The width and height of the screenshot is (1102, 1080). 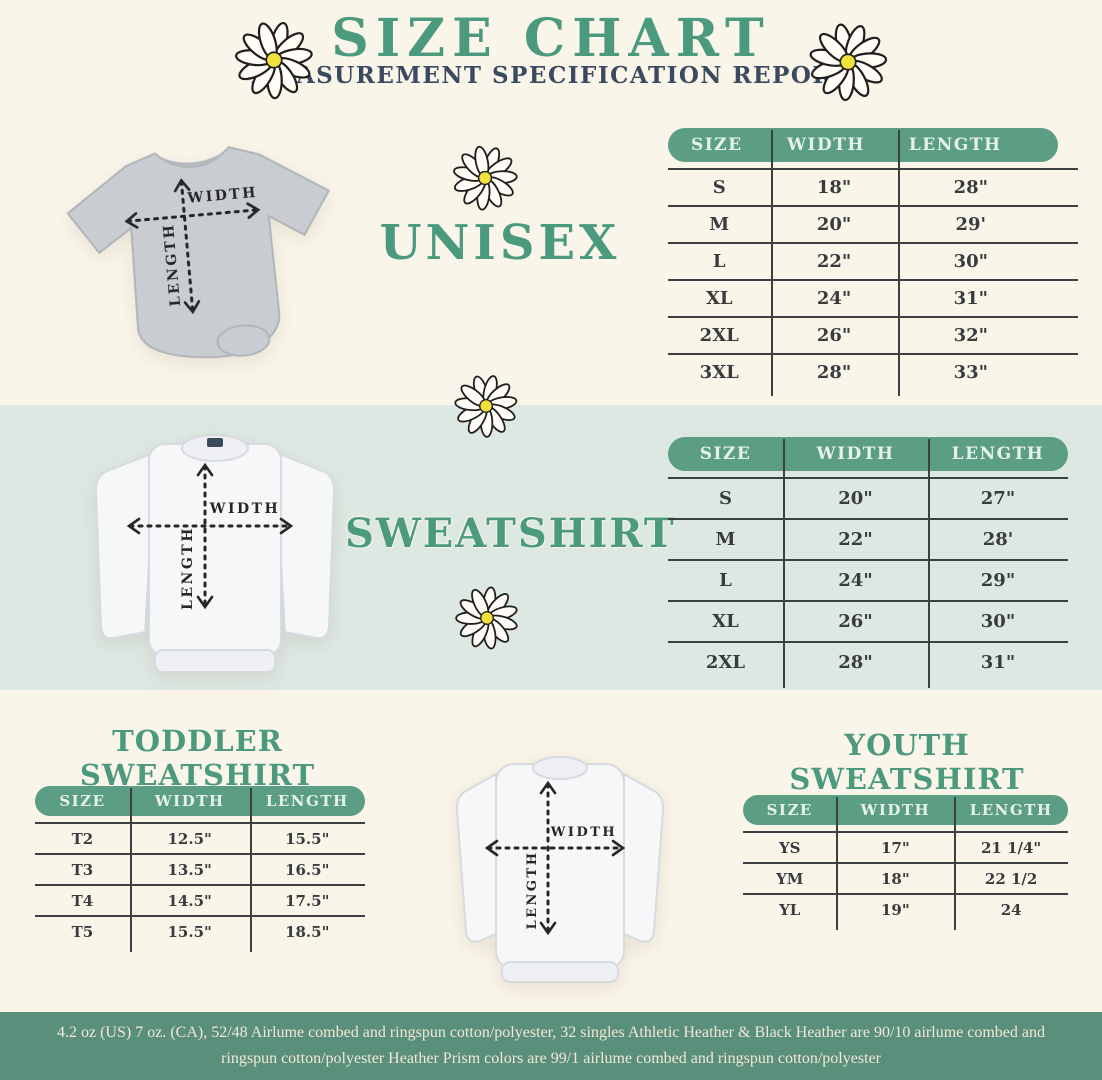 What do you see at coordinates (510, 533) in the screenshot?
I see `section-title-sweatshirt: SWEATSHIRT` at bounding box center [510, 533].